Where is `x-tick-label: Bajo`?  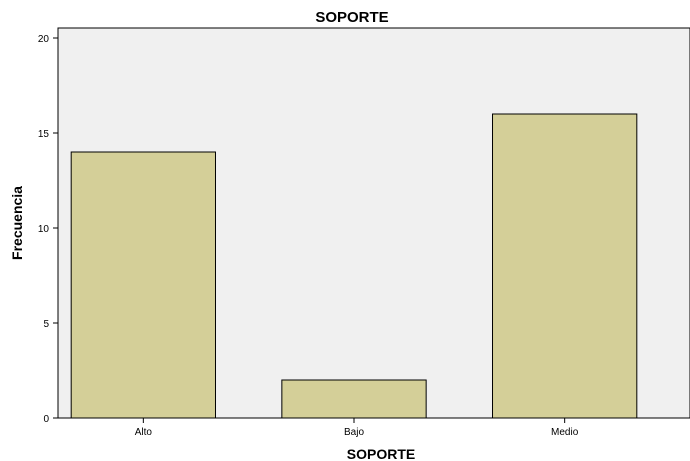
x-tick-label: Bajo is located at coordinates (354, 432).